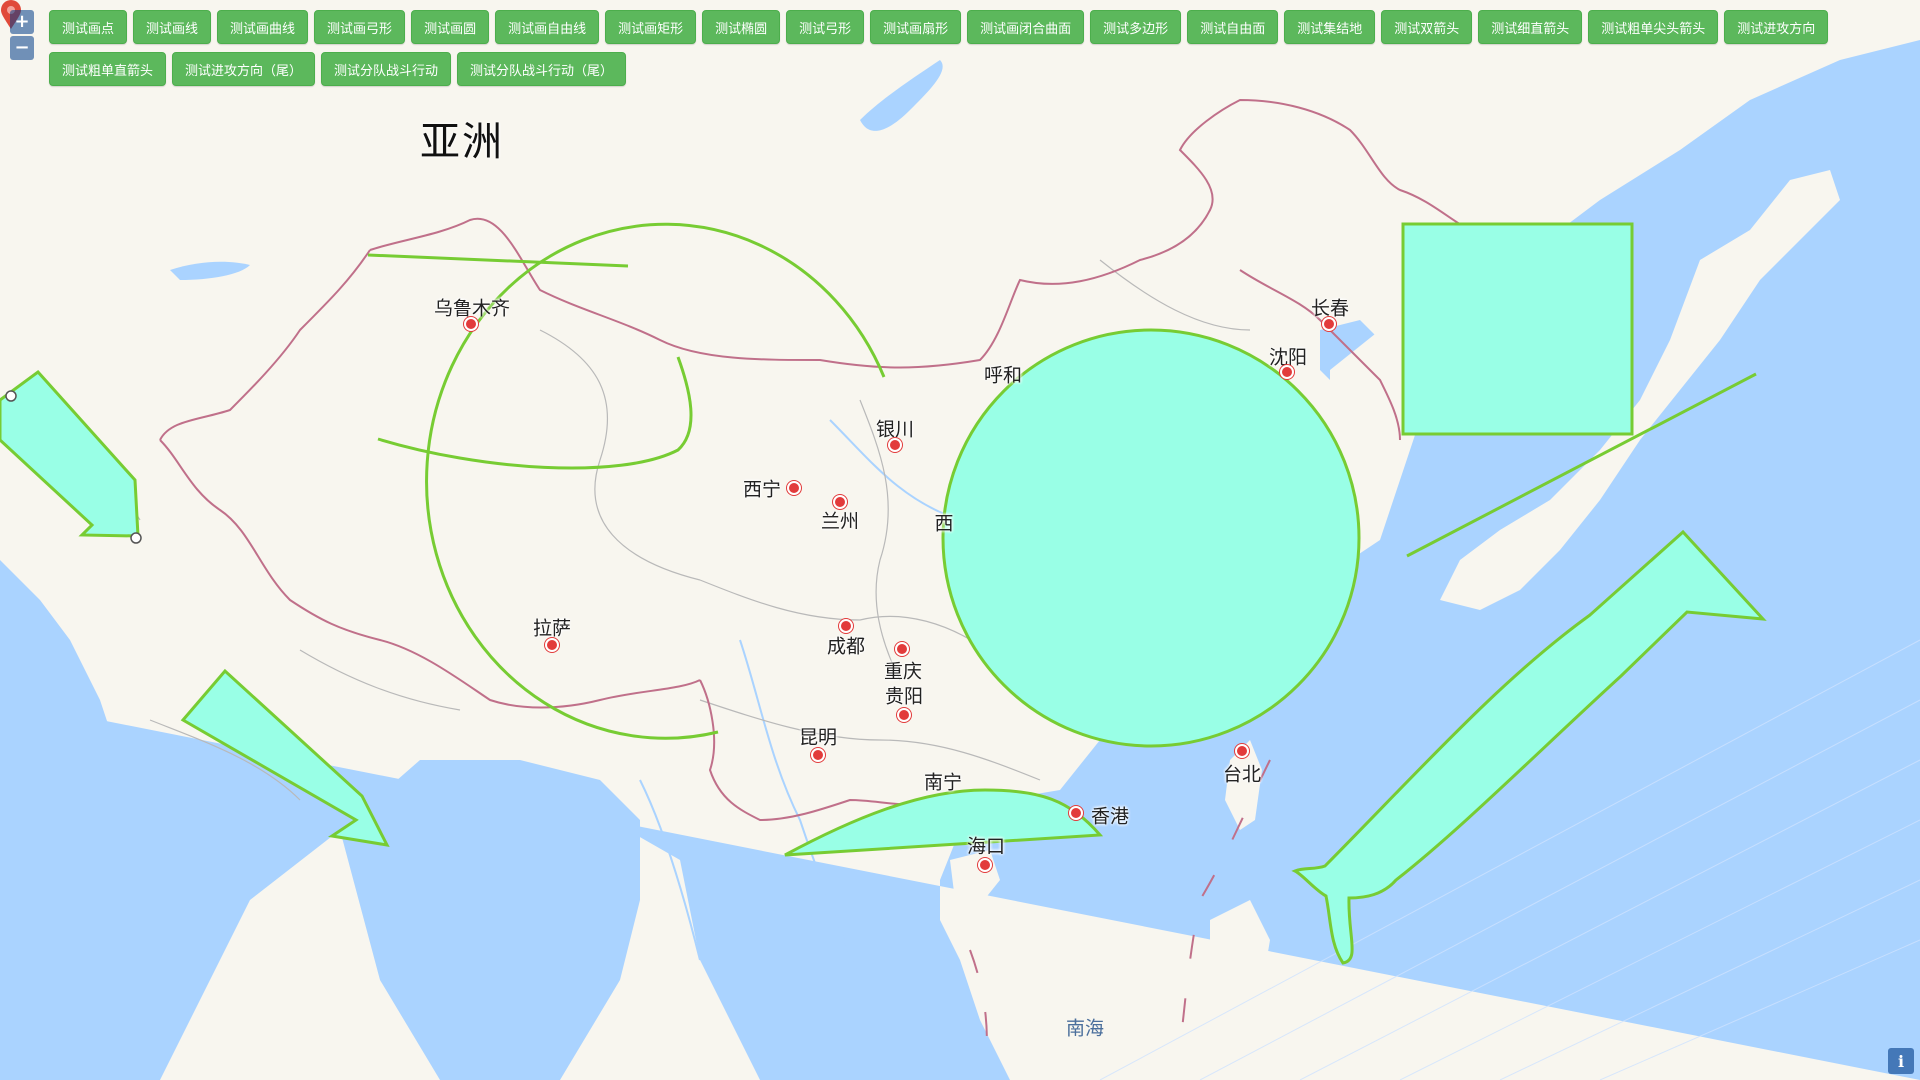  I want to click on city-label: 乌鲁木齐, so click(472, 308).